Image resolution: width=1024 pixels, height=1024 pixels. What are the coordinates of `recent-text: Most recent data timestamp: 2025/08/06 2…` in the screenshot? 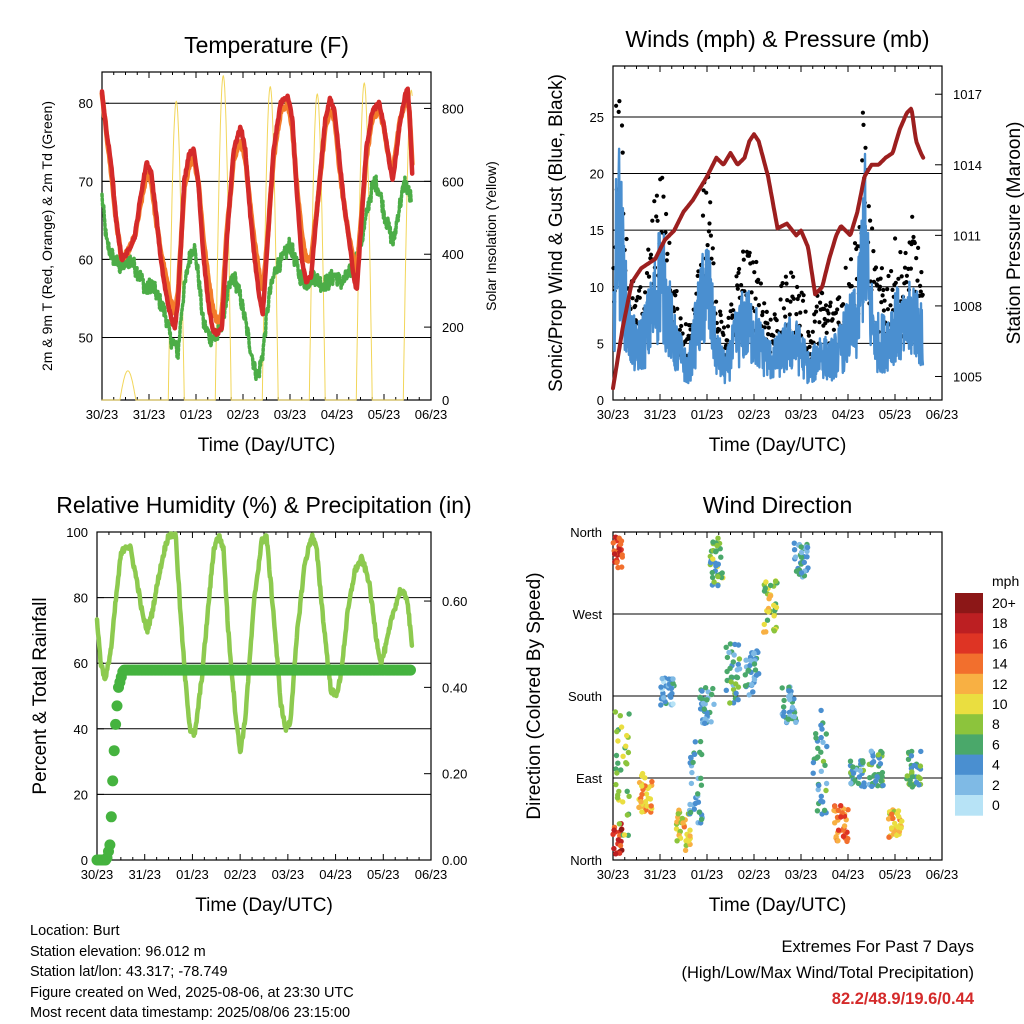 It's located at (190, 1013).